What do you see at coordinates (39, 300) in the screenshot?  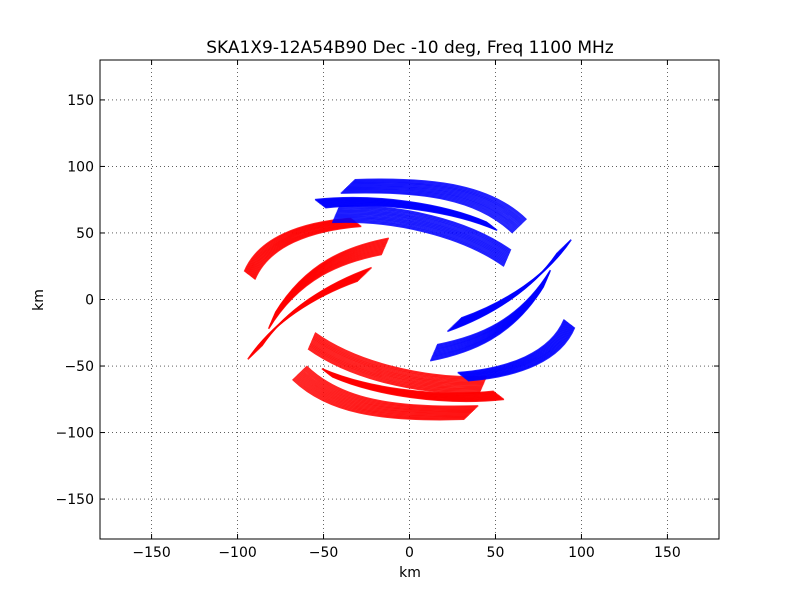 I see `y-axis-label: km` at bounding box center [39, 300].